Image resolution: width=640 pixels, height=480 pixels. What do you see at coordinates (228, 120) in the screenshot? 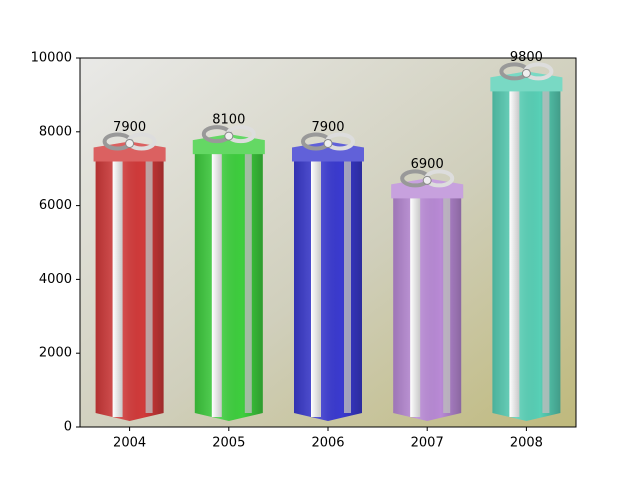
I see `data-label: 8100` at bounding box center [228, 120].